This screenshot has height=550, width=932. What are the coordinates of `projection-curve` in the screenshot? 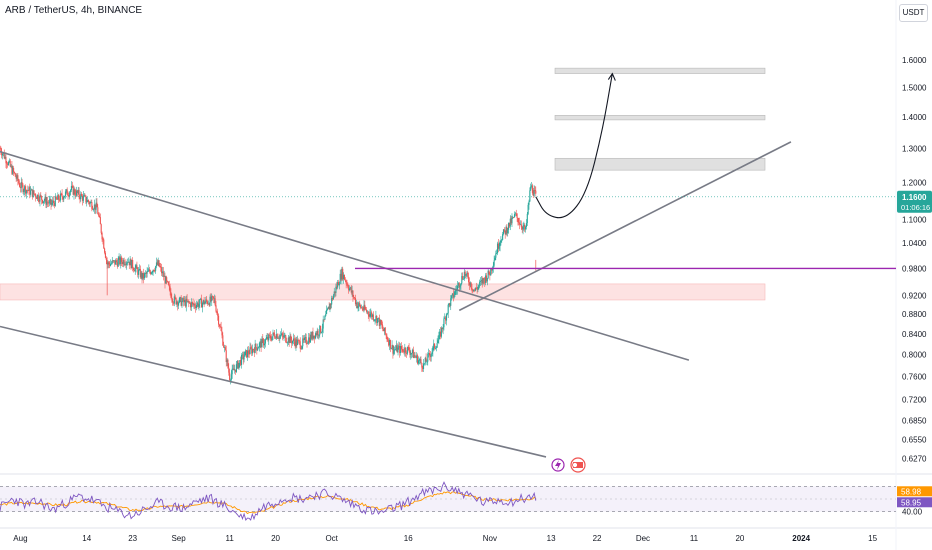 It's located at (574, 146).